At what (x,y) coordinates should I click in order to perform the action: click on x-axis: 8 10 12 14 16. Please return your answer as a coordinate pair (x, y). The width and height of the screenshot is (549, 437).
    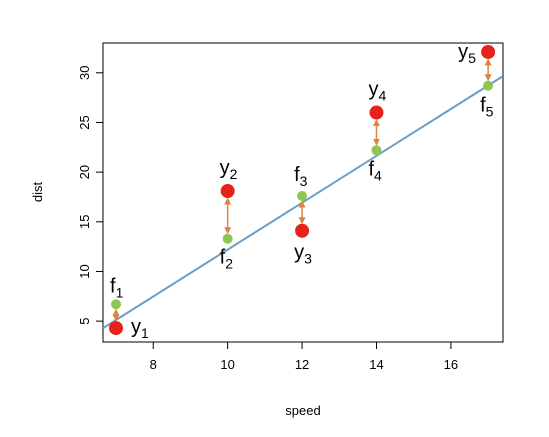
    Looking at the image, I should click on (304, 357).